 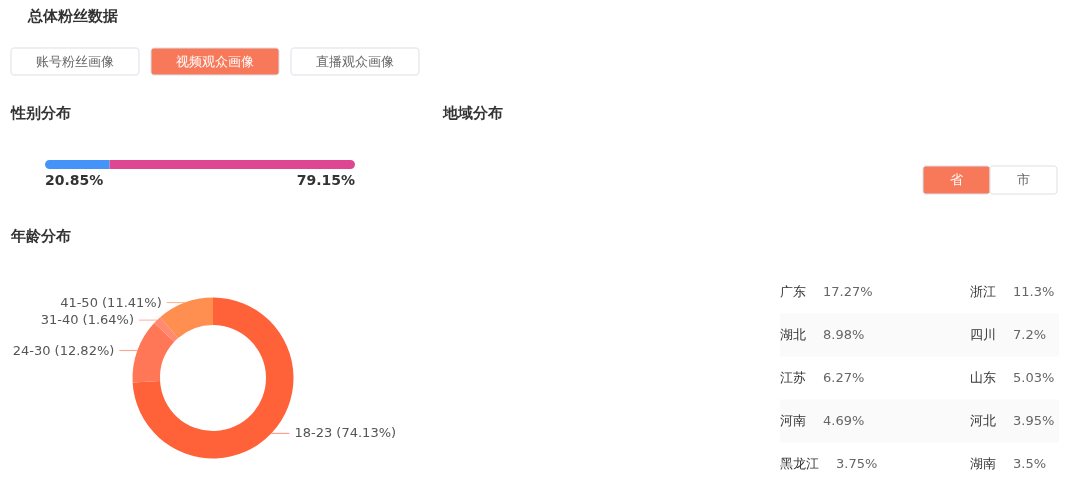 What do you see at coordinates (983, 377) in the screenshot?
I see `category-label: 山东` at bounding box center [983, 377].